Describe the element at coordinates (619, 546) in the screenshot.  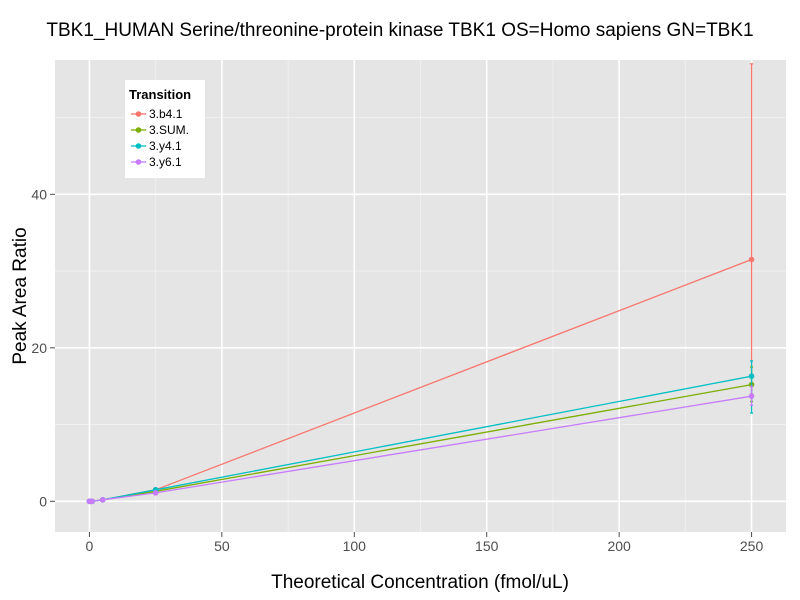
I see `x-tick-label: 200` at that location.